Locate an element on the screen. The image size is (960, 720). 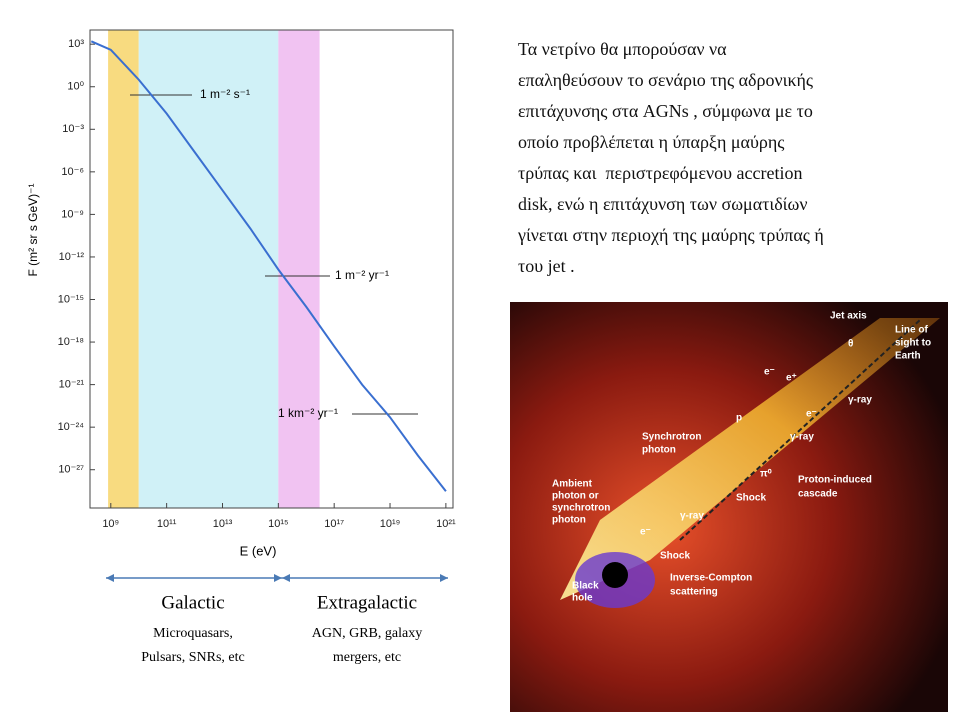
region-text: AGN, GRB, galaxy is located at coordinates (367, 633).